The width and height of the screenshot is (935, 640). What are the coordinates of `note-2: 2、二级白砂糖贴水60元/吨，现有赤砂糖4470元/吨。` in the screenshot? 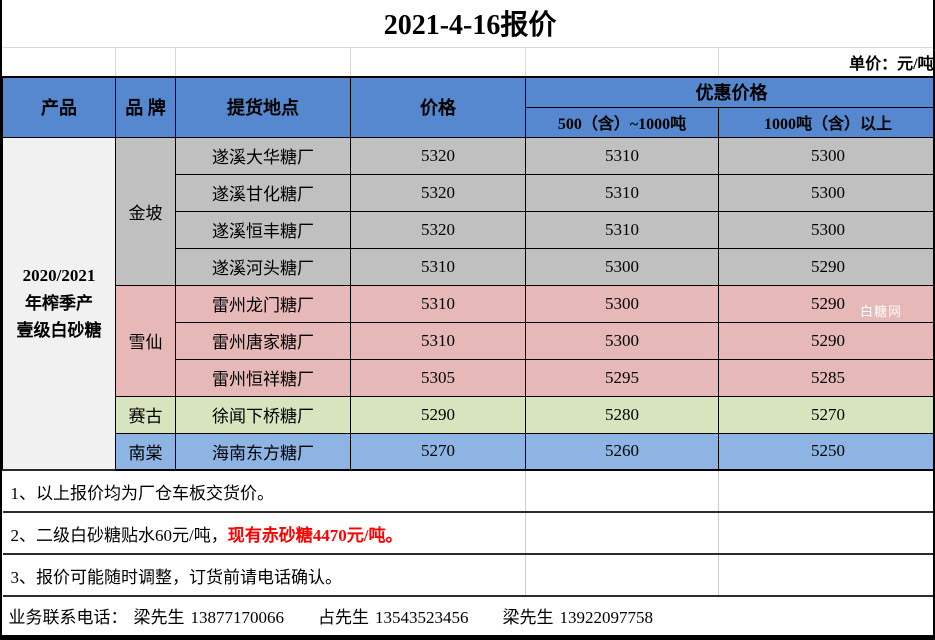 It's located at (264, 532).